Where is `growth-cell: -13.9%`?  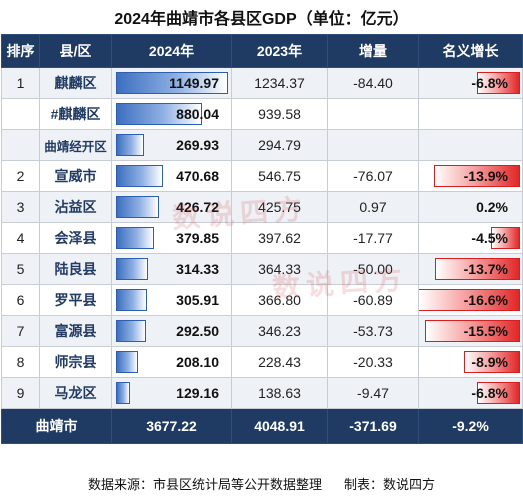 growth-cell: -13.9% is located at coordinates (470, 176).